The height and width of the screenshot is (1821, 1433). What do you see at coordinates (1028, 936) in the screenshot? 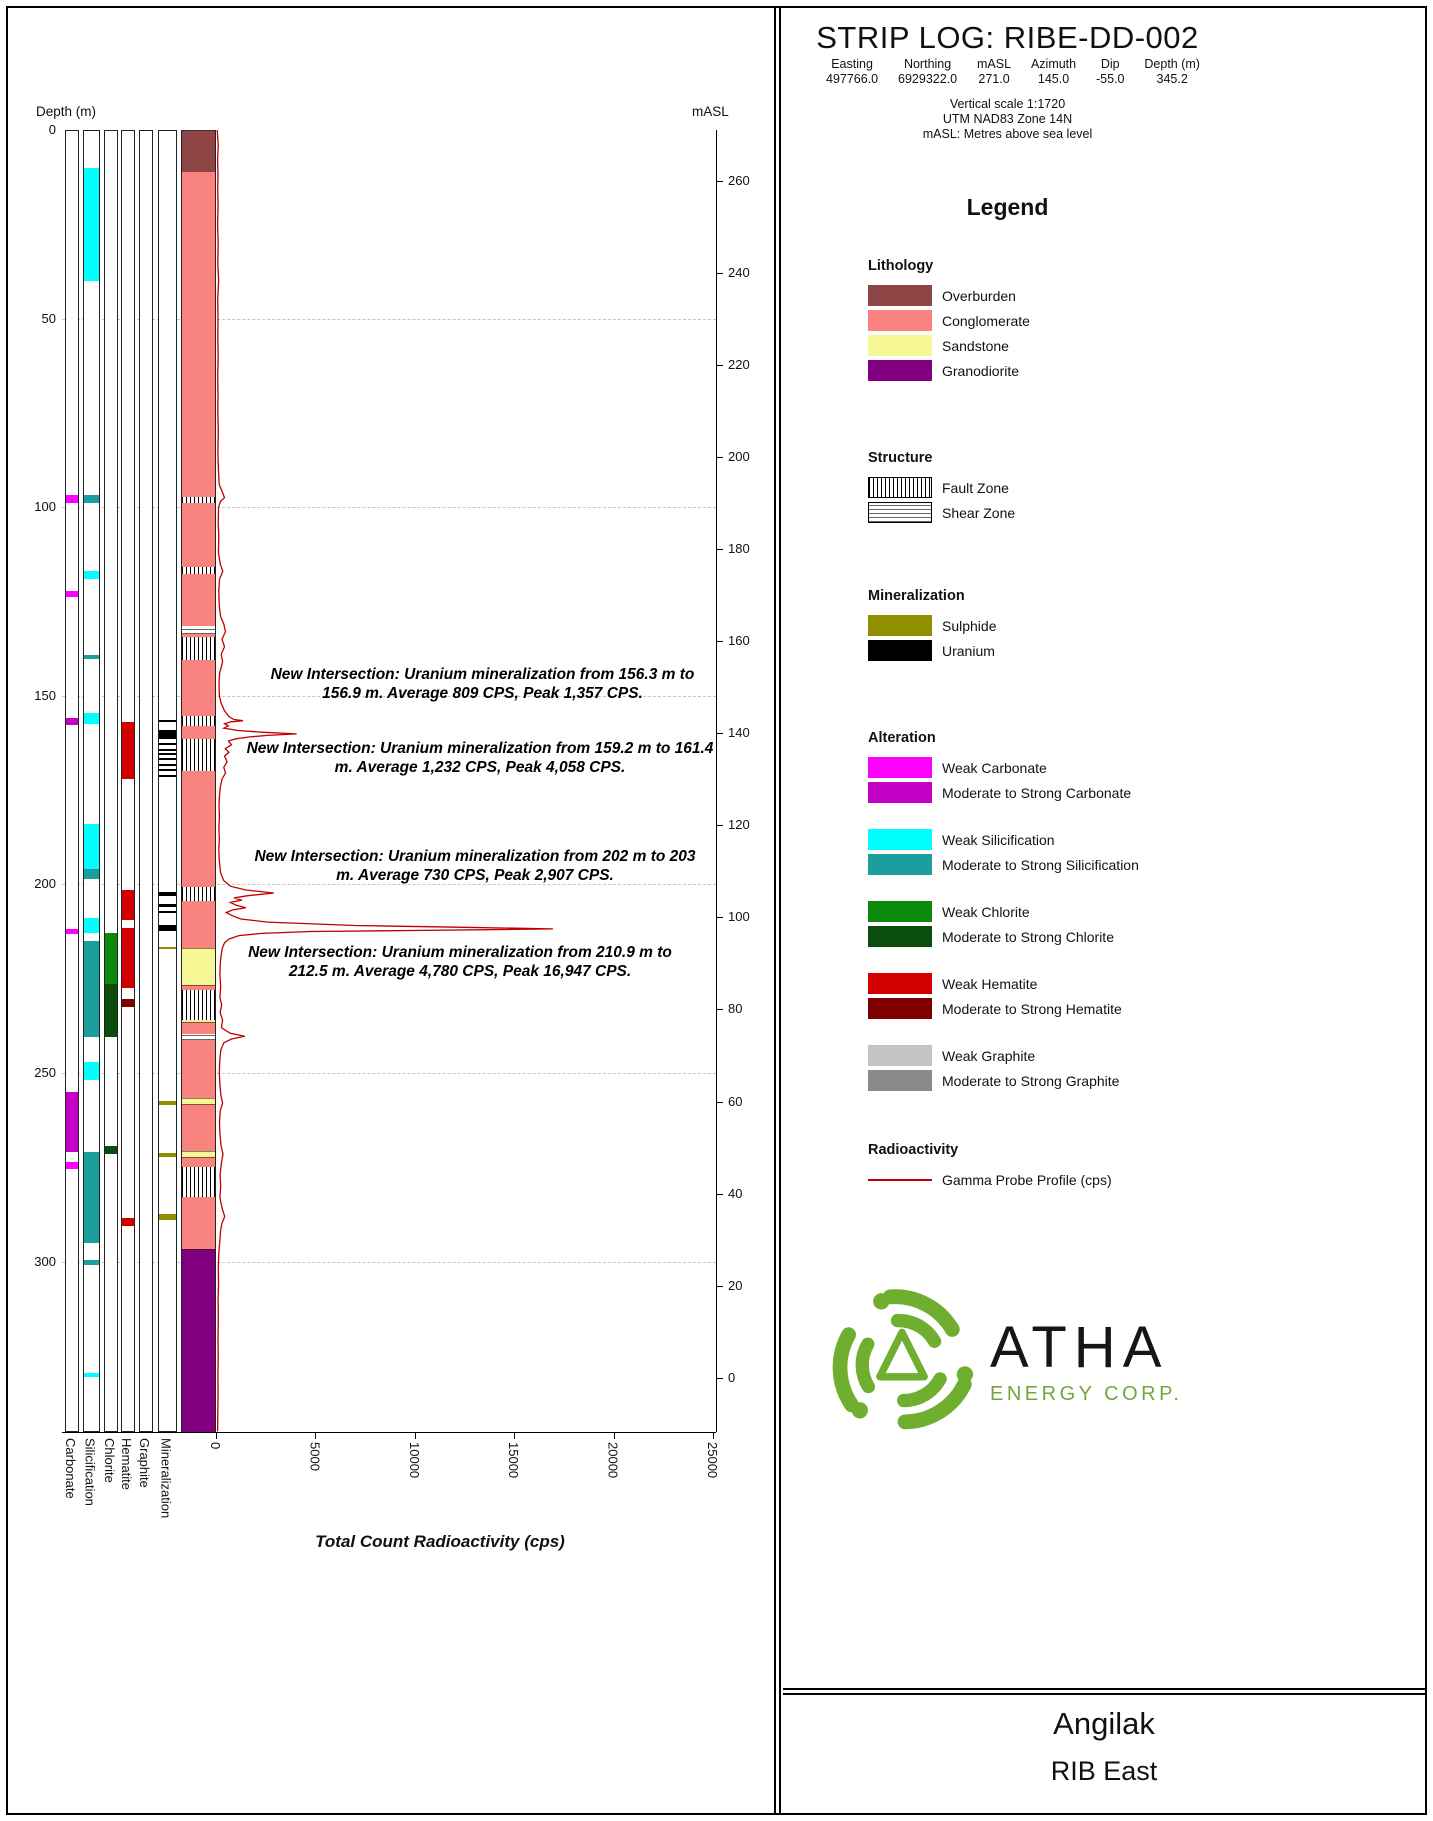
I see `legend-item-label: Moderate to Strong Chlorite` at bounding box center [1028, 936].